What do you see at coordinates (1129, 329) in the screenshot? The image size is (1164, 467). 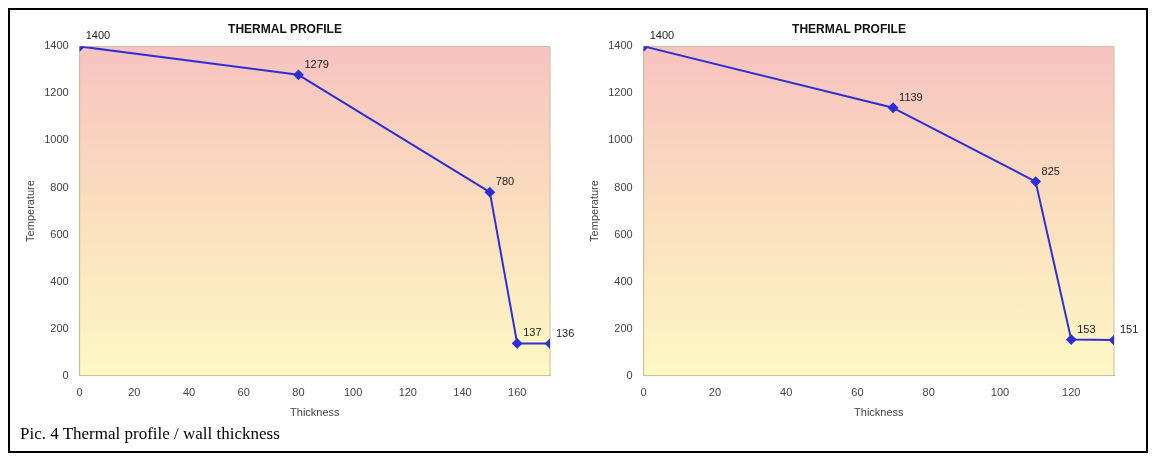 I see `data-label: 151` at bounding box center [1129, 329].